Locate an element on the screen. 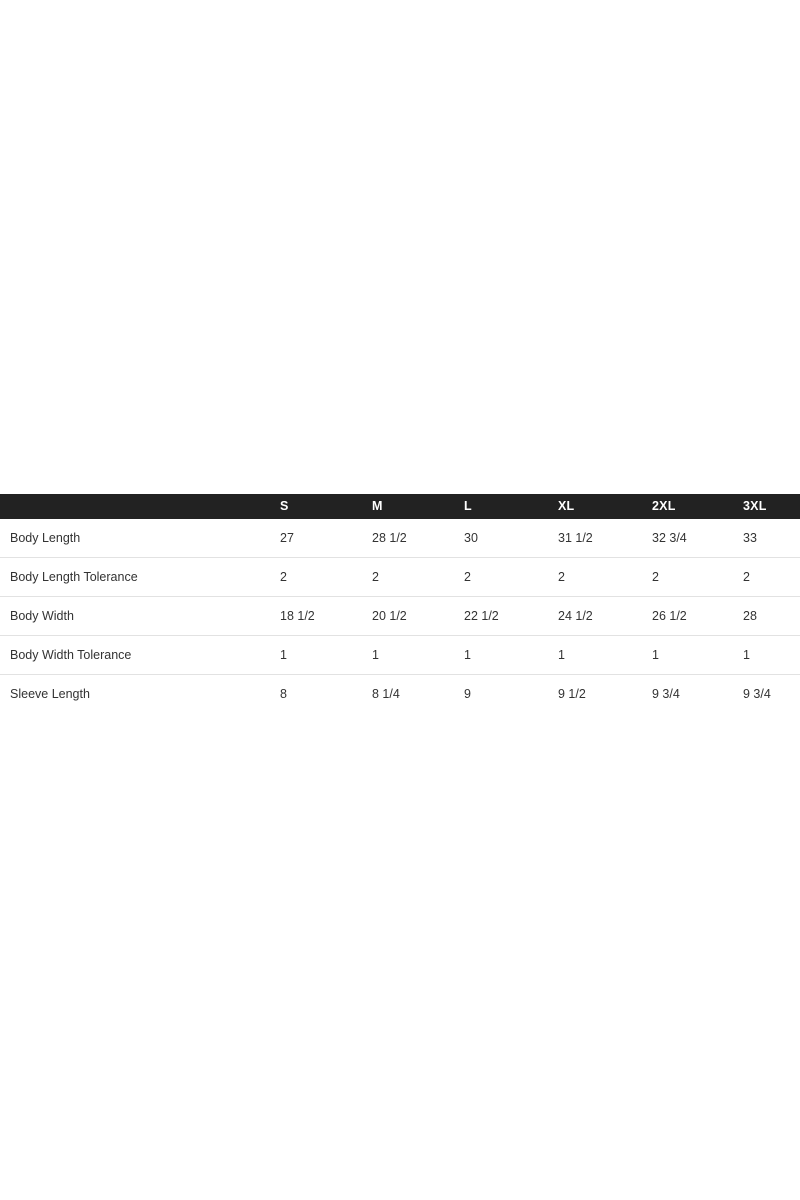  column-header-m: M is located at coordinates (377, 506).